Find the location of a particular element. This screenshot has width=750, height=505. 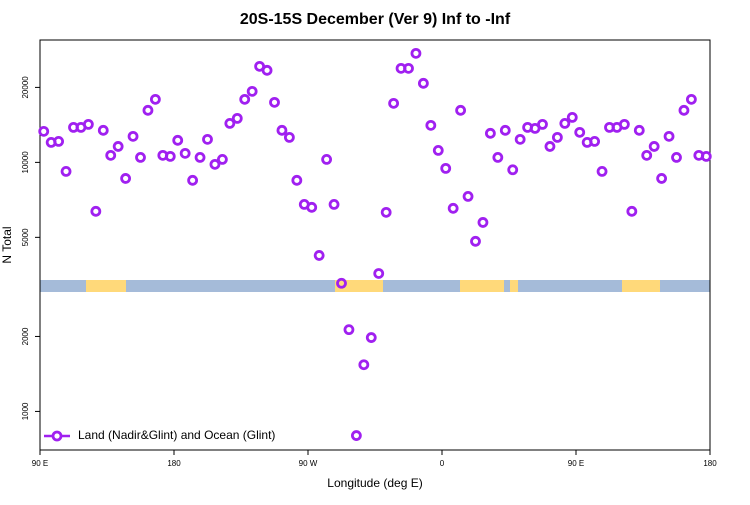

y-tick-label: 10000 is located at coordinates (25, 162).